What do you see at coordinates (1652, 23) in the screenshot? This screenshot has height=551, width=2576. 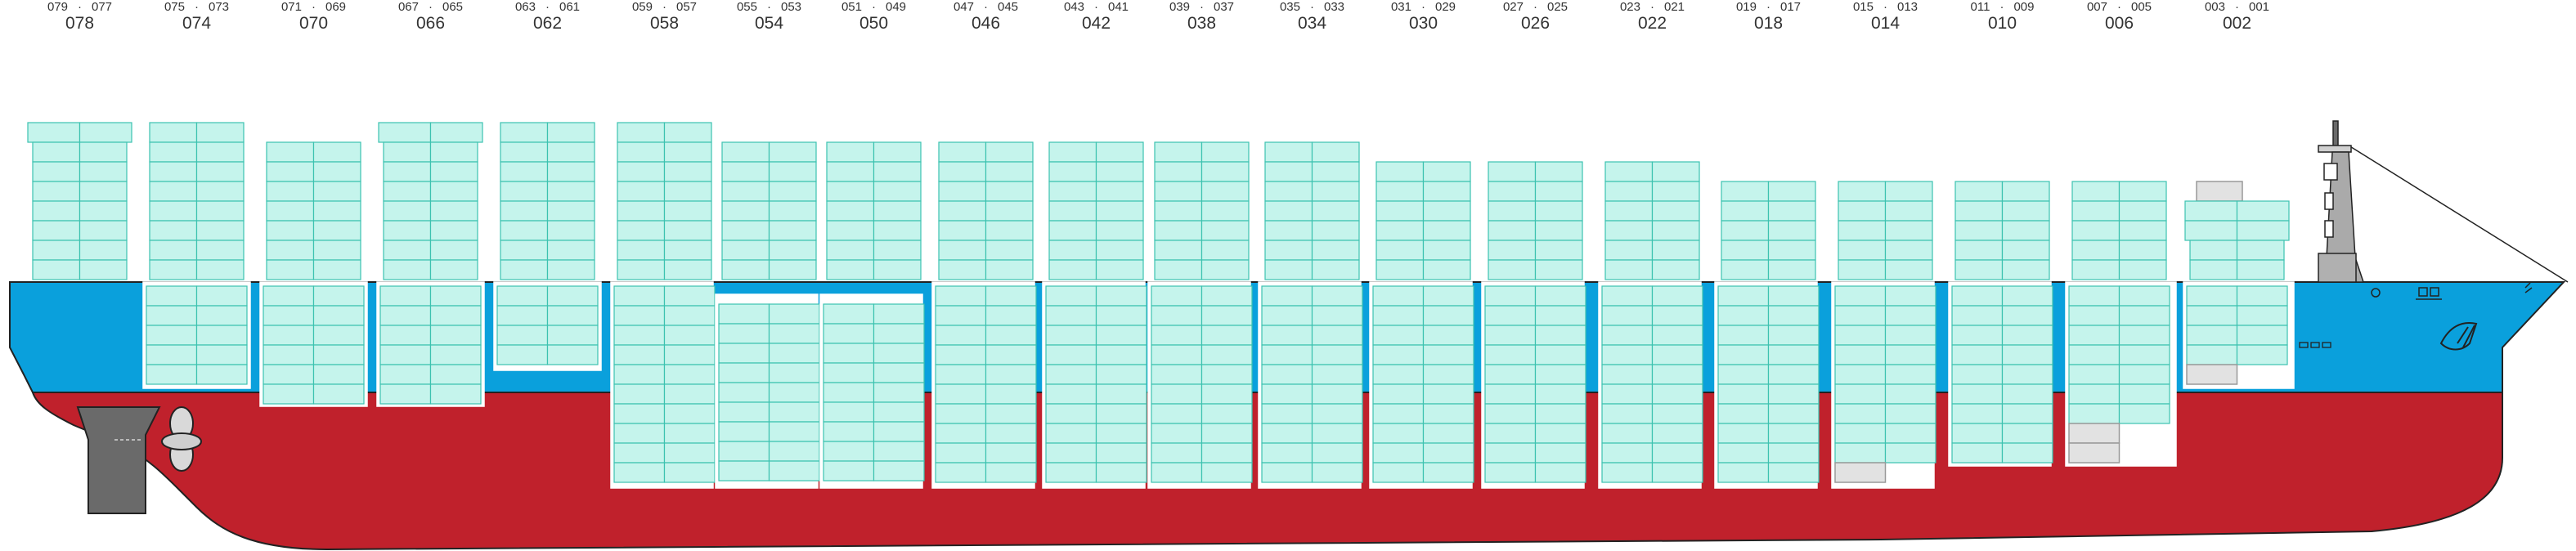 I see `bay-number: 022` at bounding box center [1652, 23].